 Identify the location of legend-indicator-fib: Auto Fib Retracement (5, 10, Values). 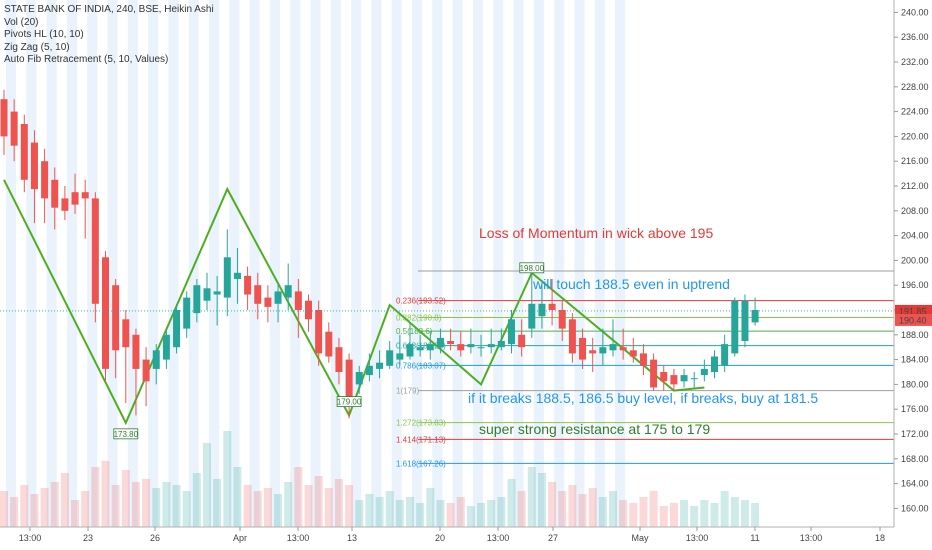
(86, 59).